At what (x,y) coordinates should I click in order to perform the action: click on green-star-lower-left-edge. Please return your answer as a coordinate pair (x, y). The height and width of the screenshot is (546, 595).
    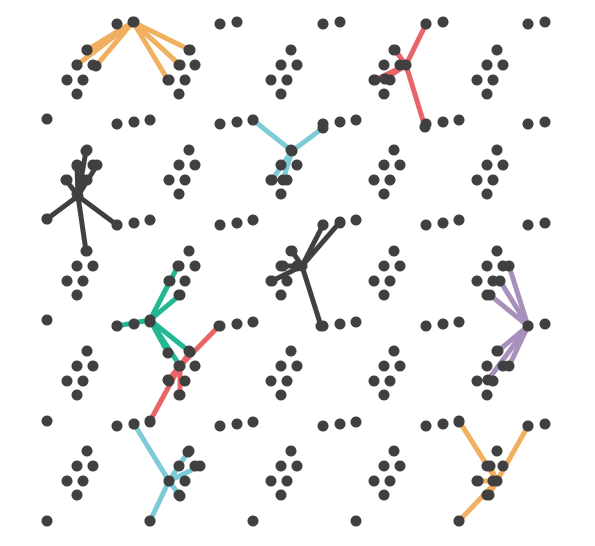
    Looking at the image, I should click on (165, 307).